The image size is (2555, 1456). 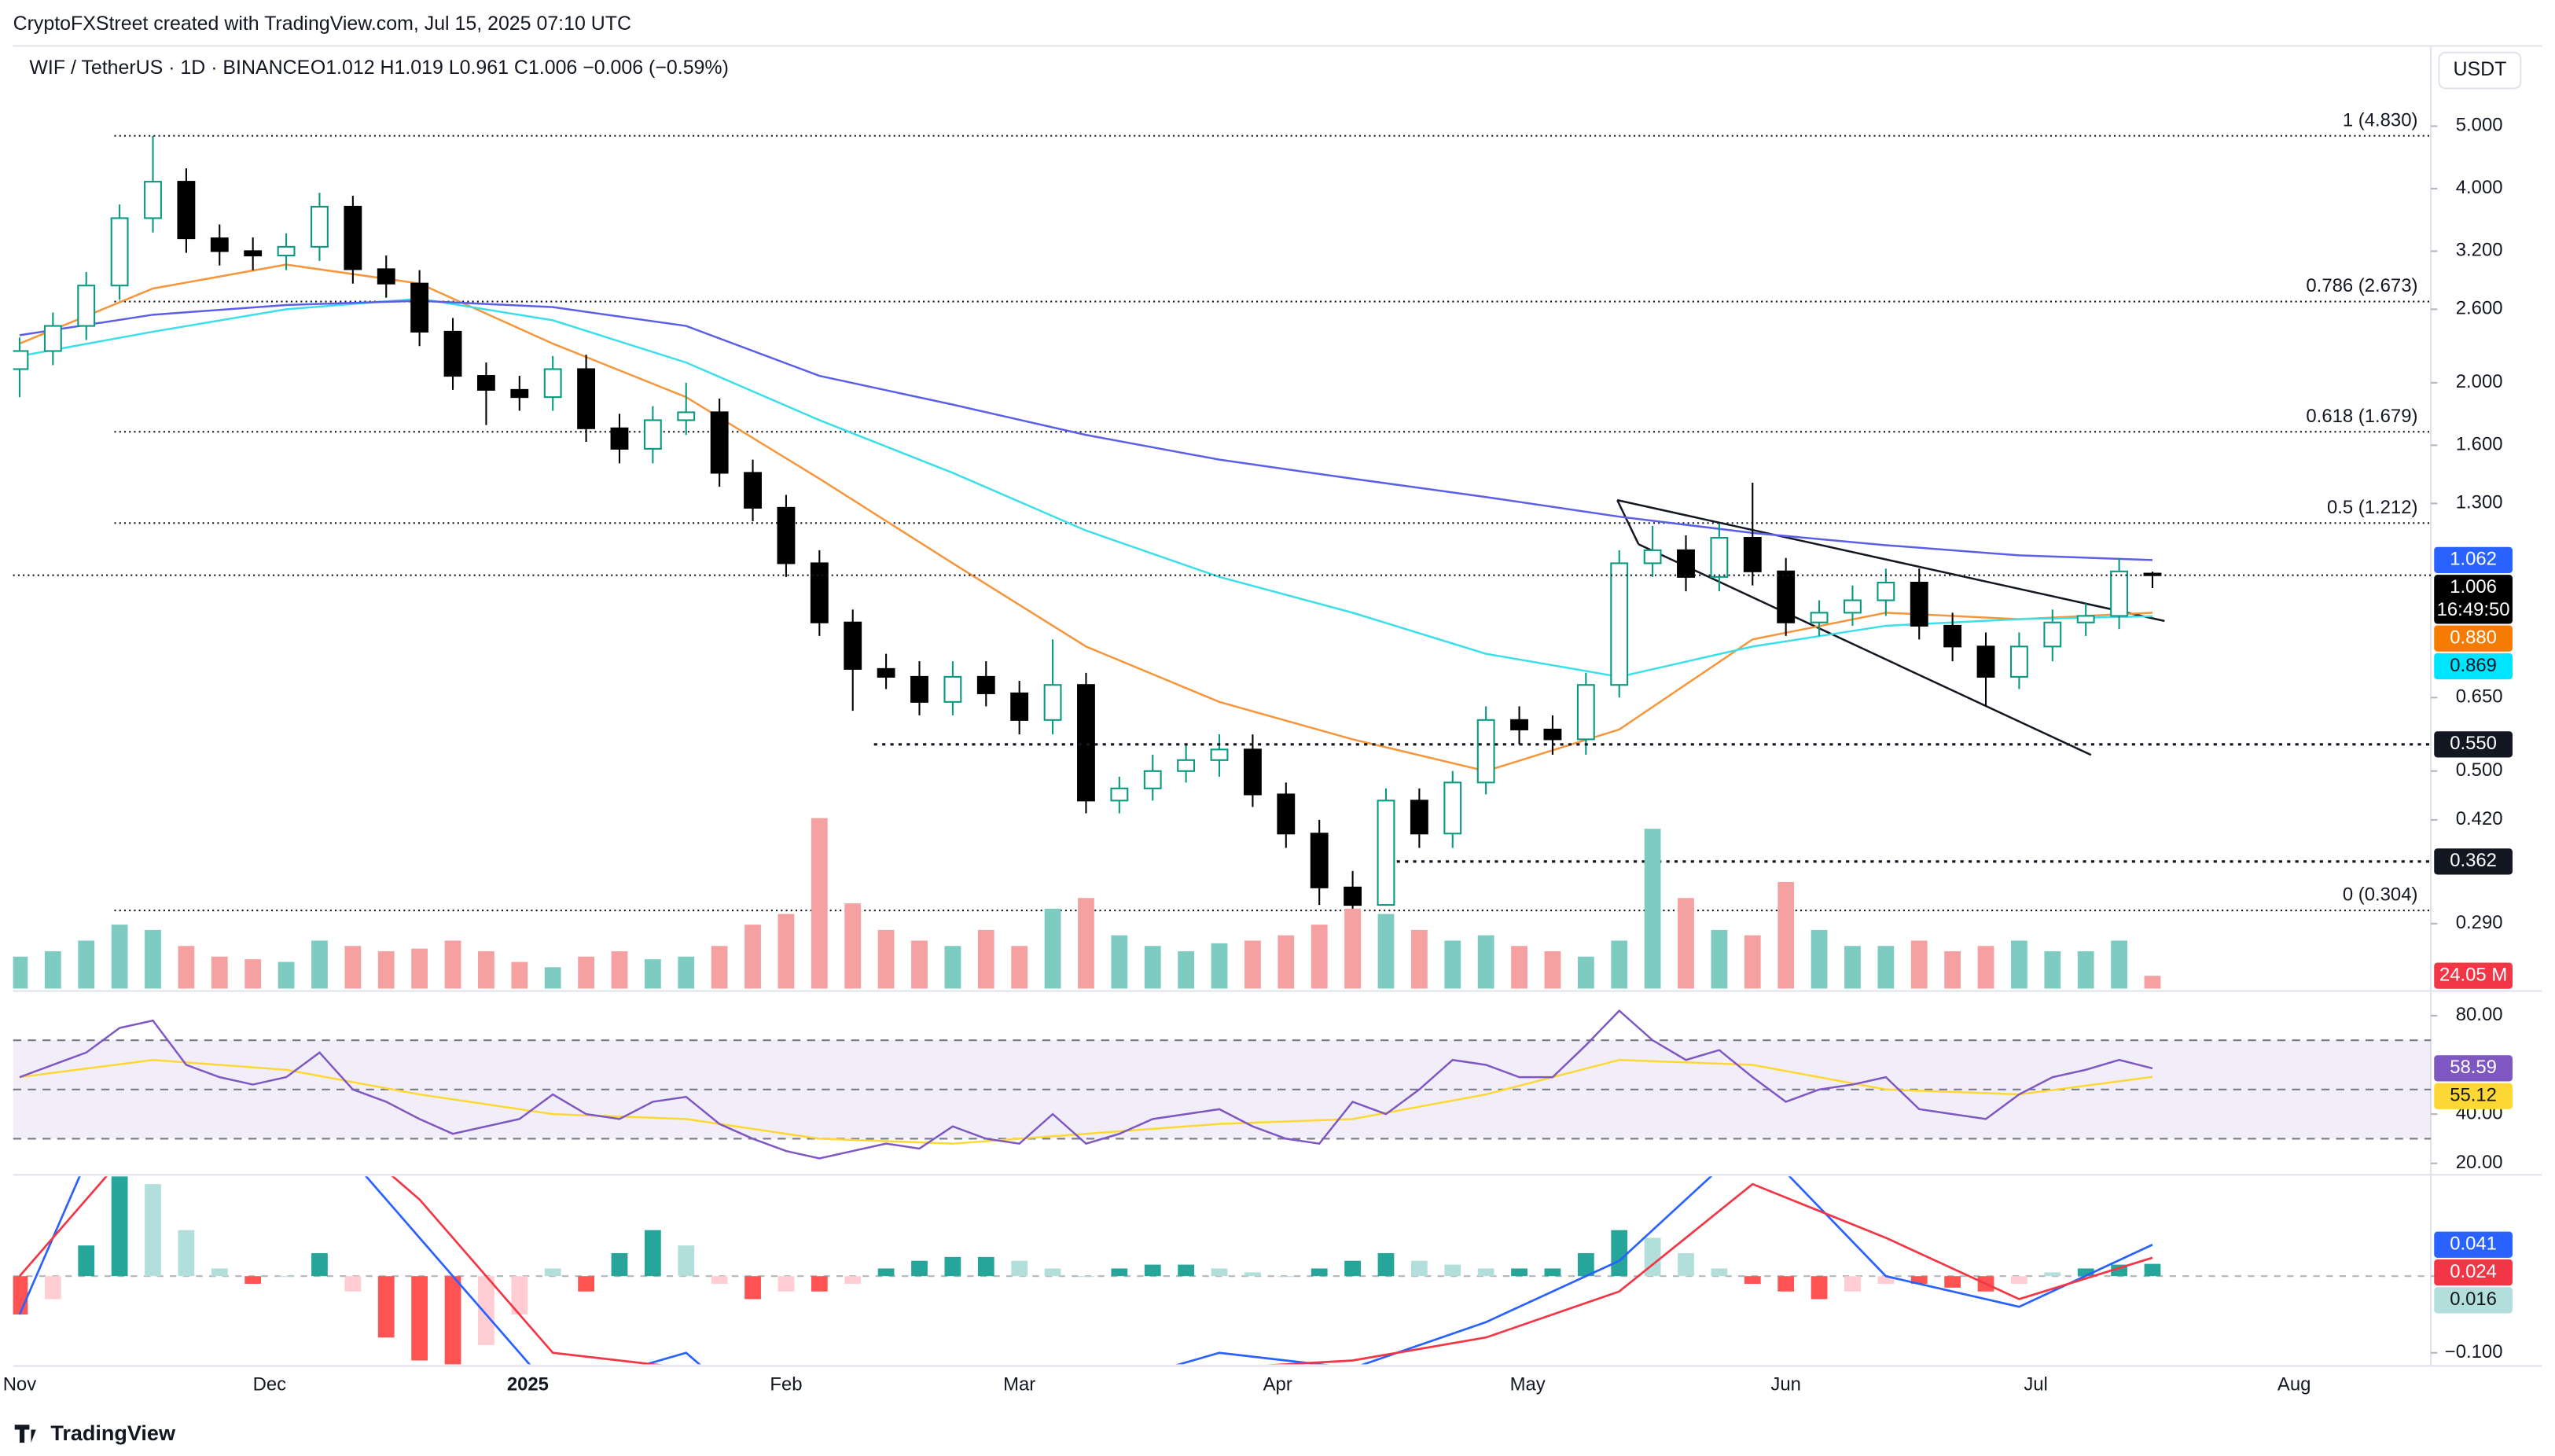 I want to click on y-tick-label: 4.000, so click(x=2479, y=187).